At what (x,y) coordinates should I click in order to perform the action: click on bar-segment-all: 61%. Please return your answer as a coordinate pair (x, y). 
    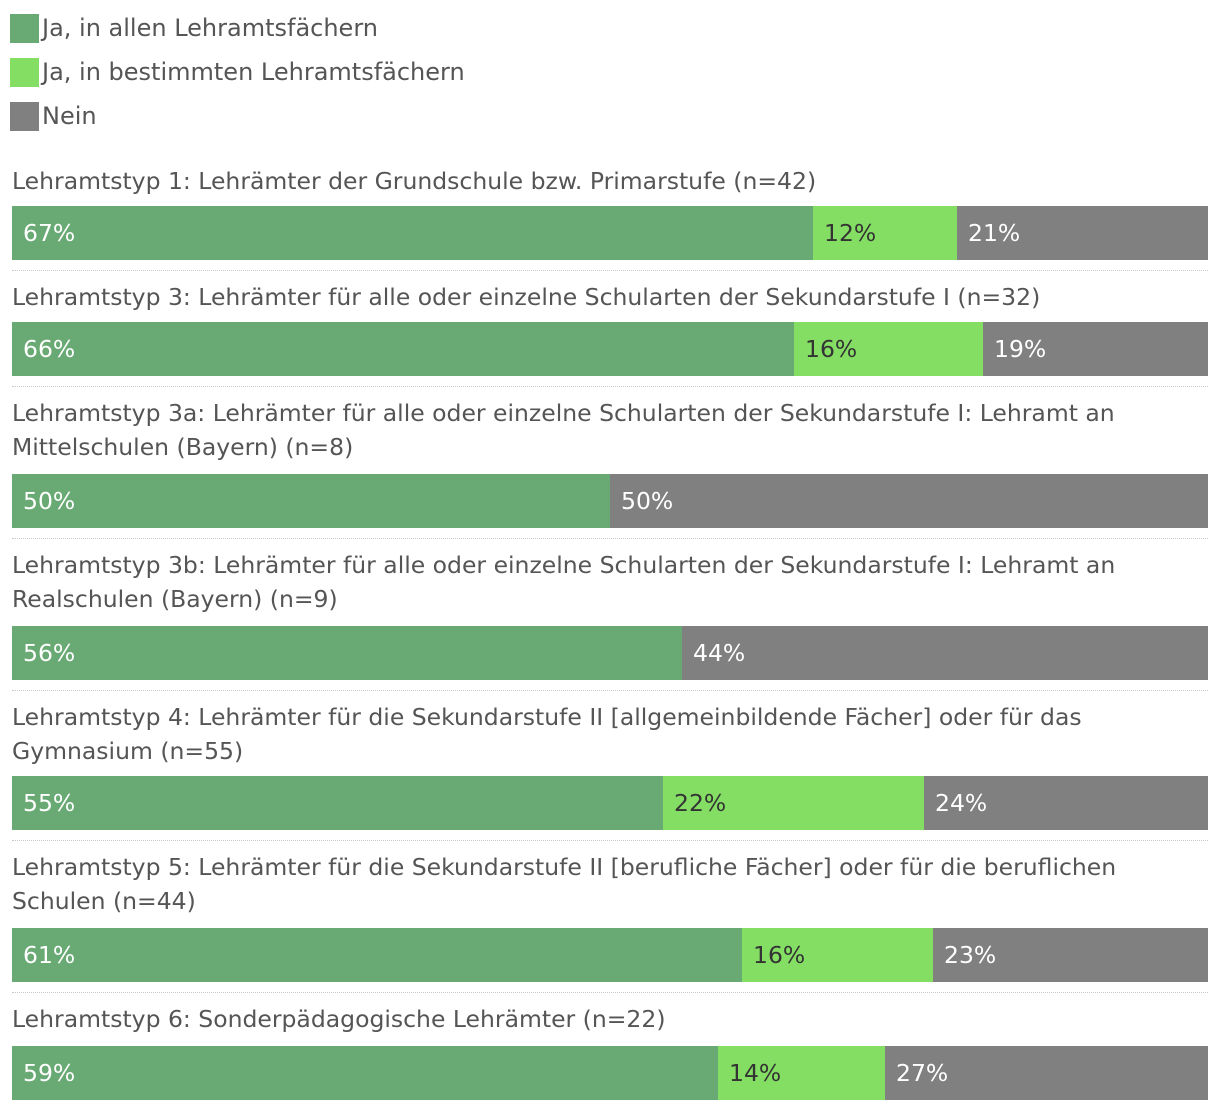
    Looking at the image, I should click on (377, 955).